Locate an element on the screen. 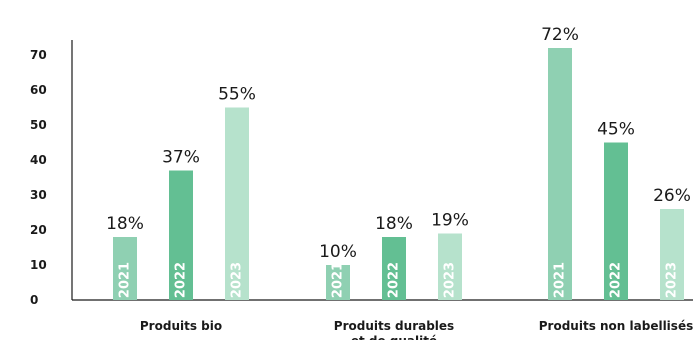 The image size is (693, 340). y-tick-label: 40 is located at coordinates (38, 160).